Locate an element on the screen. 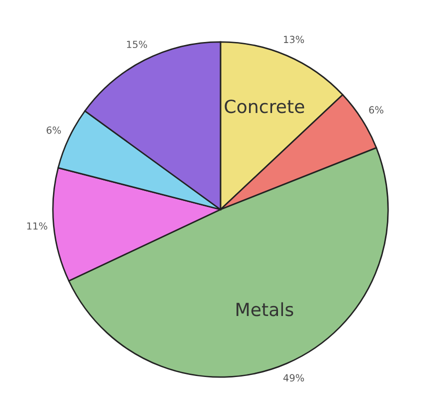  data-label: 15% is located at coordinates (137, 44).